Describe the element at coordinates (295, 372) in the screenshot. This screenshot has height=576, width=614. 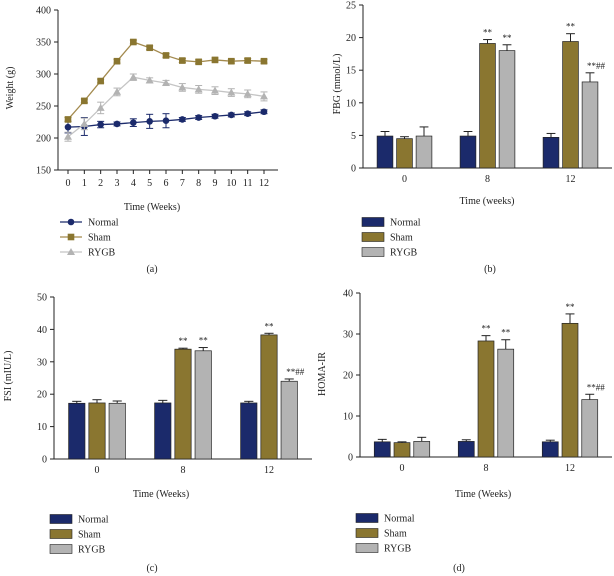
I see `significance-marker: **##` at that location.